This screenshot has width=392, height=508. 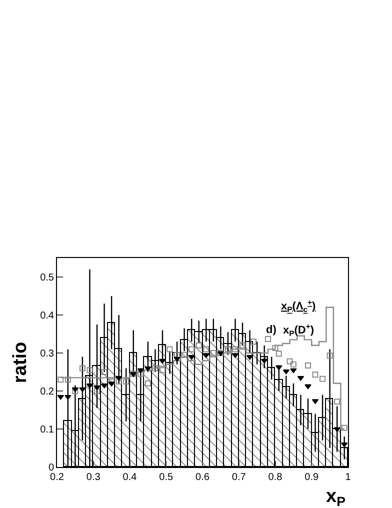 I want to click on x-tick-label: 0.2, so click(x=57, y=477).